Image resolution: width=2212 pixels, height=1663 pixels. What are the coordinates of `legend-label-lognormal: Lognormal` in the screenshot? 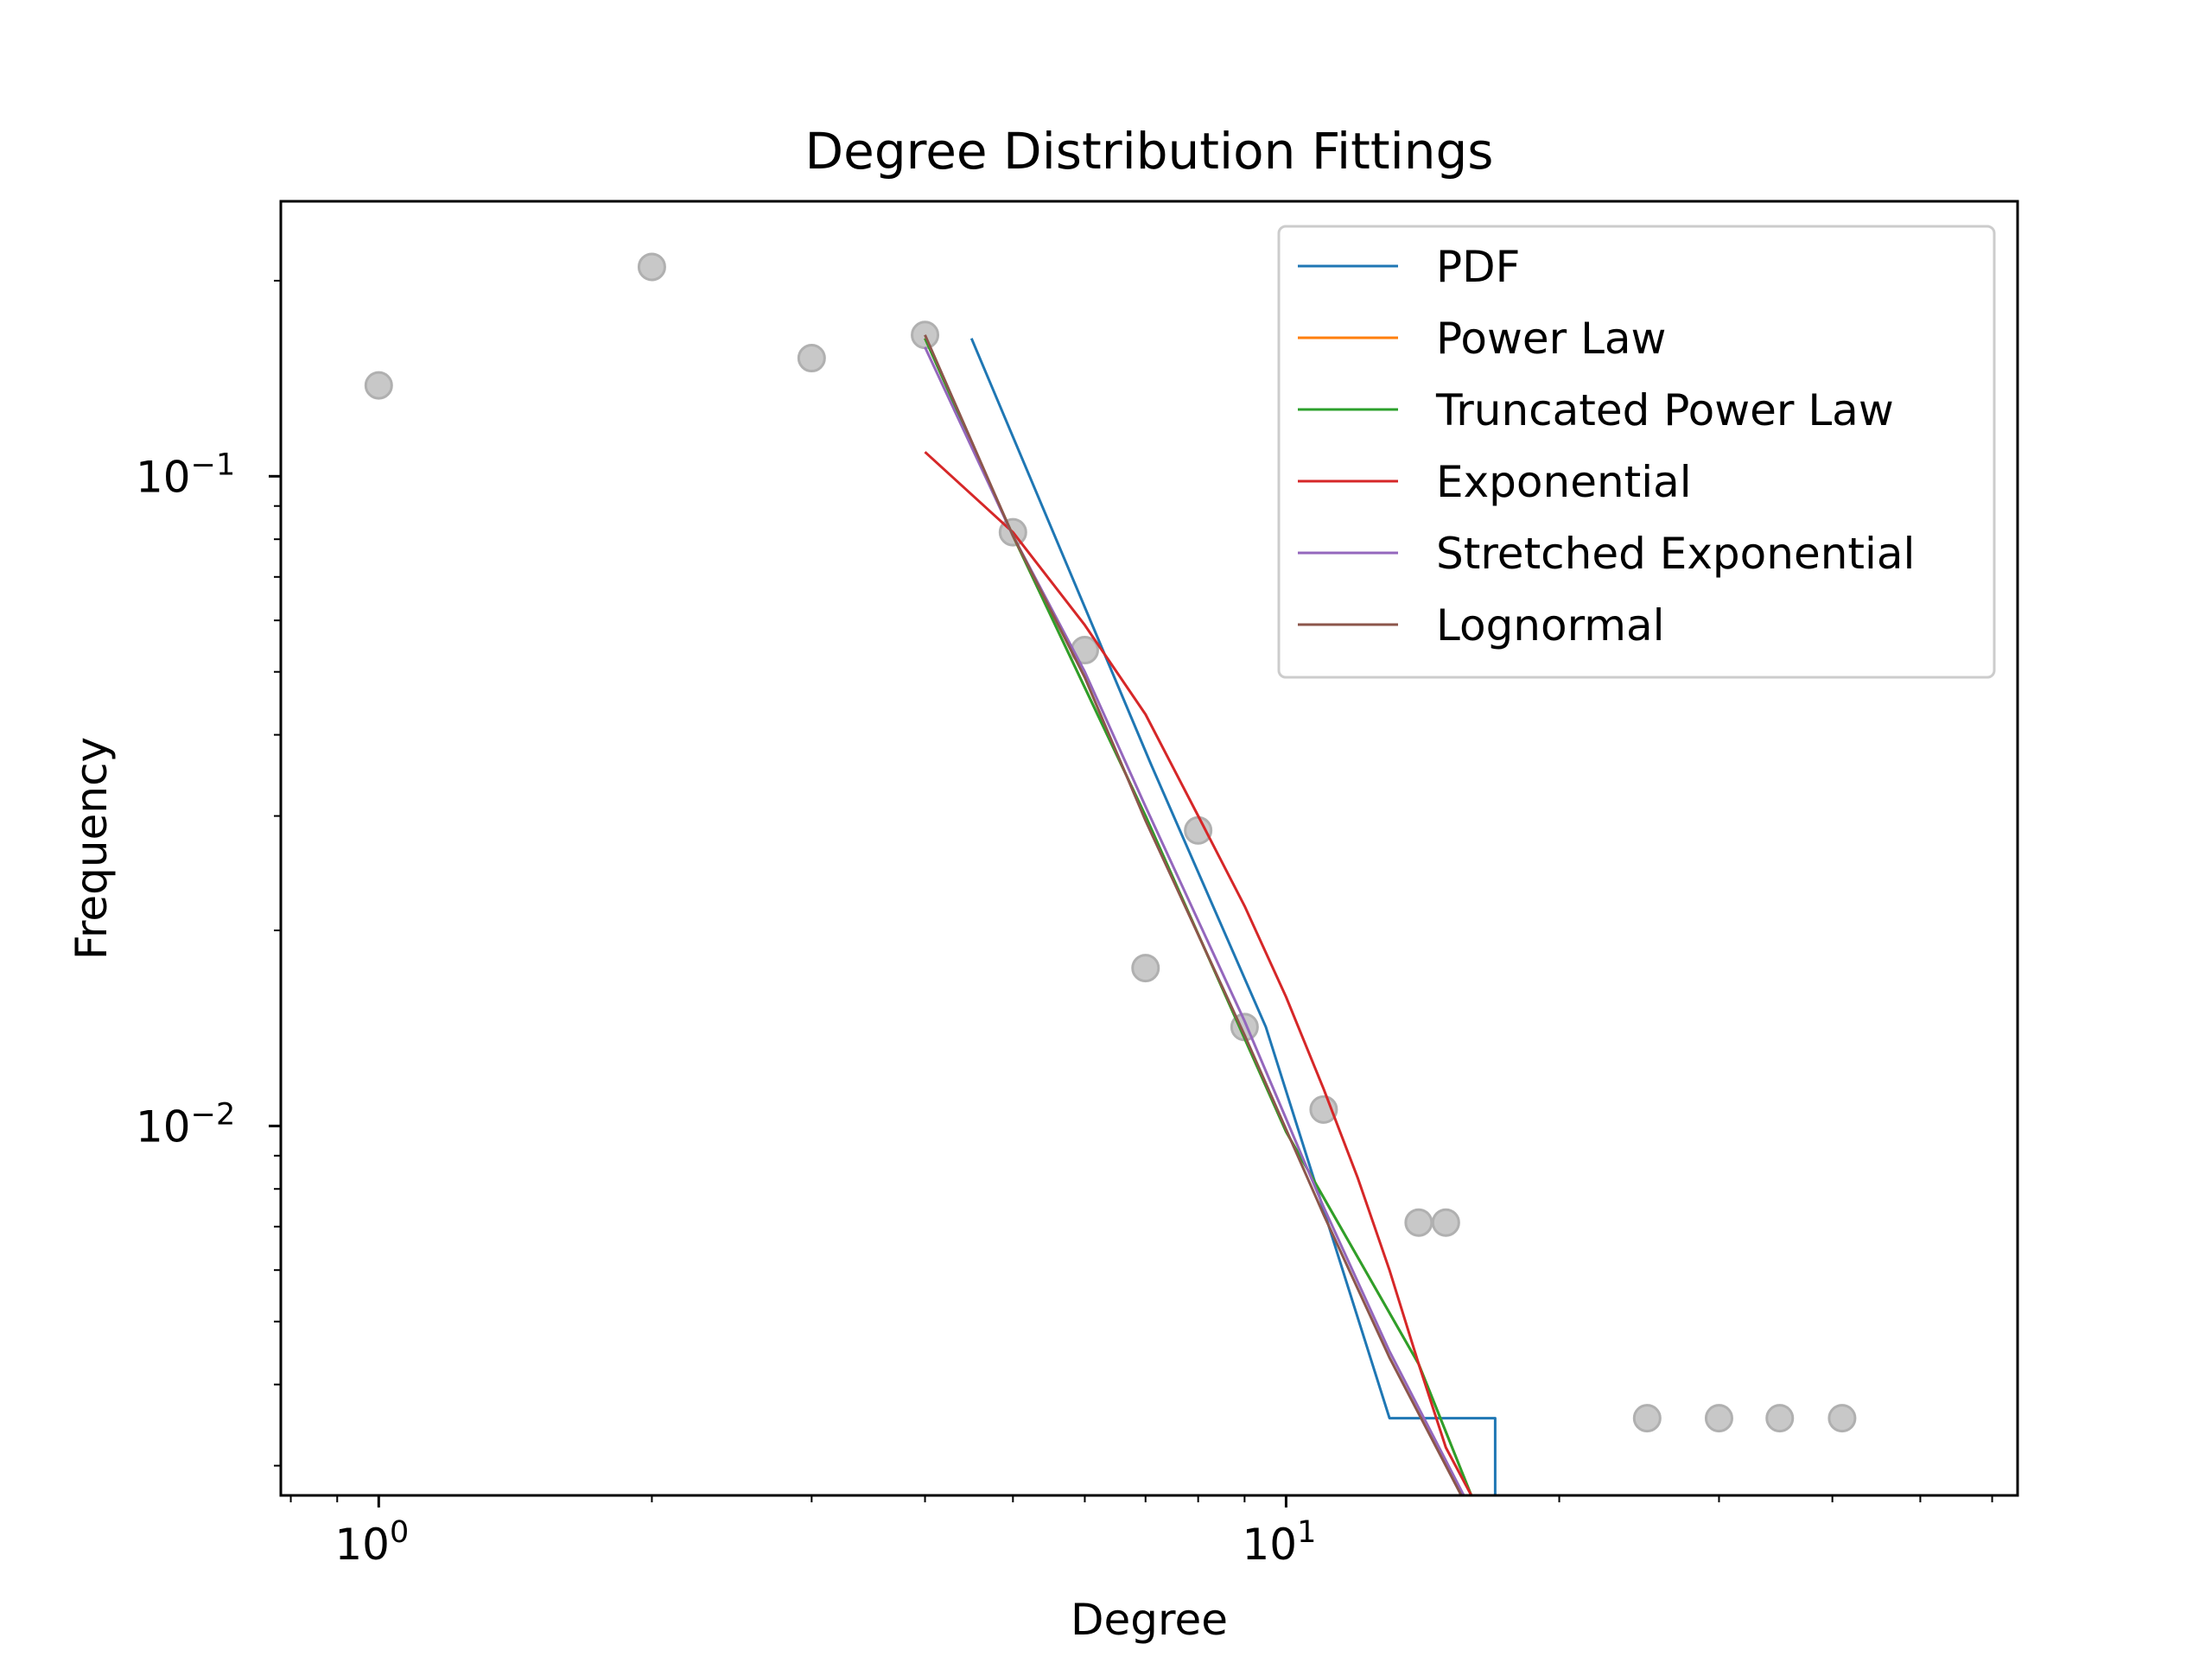 It's located at (1550, 625).